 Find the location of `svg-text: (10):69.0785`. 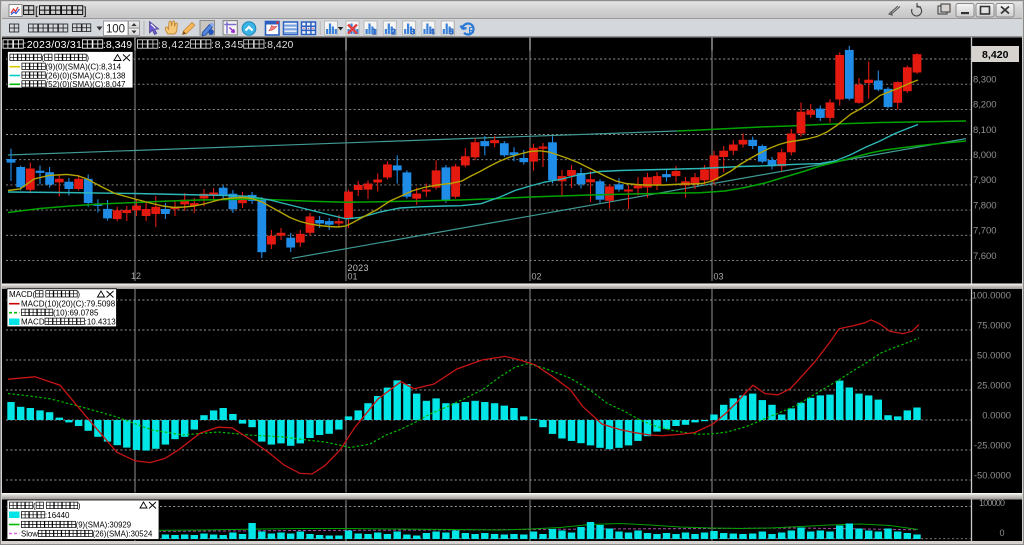

svg-text: (10):69.0785 is located at coordinates (76, 313).